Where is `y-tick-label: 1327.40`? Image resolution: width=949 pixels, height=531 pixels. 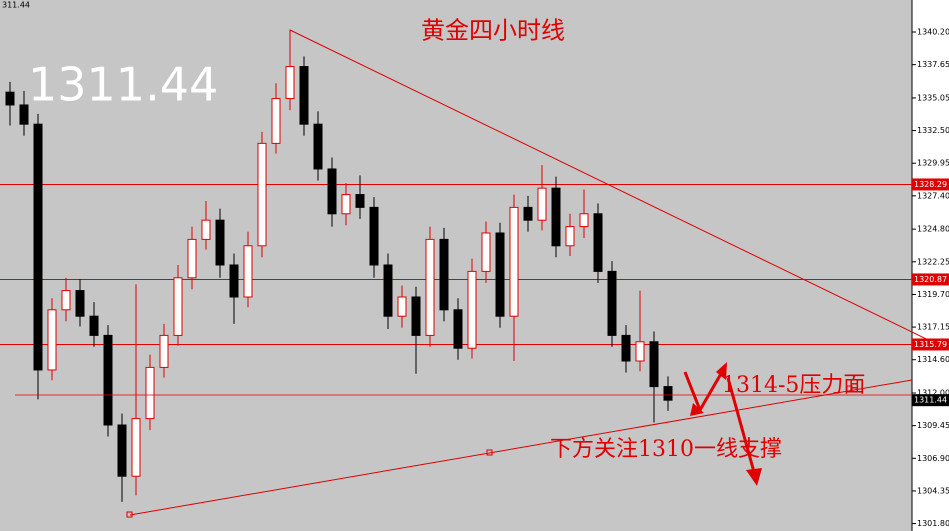 y-tick-label: 1327.40 is located at coordinates (933, 195).